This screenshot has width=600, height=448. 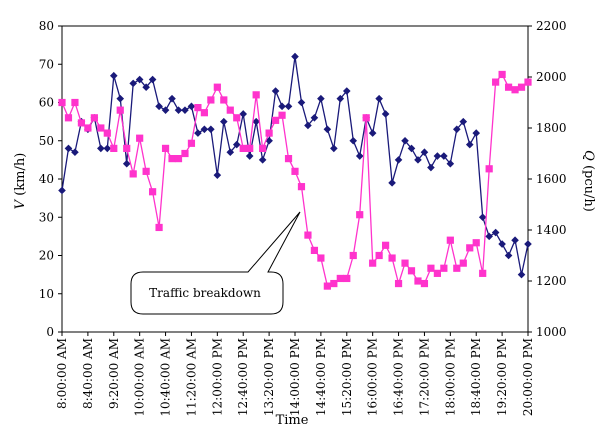 I want to click on callout-bubble, so click(x=215, y=263).